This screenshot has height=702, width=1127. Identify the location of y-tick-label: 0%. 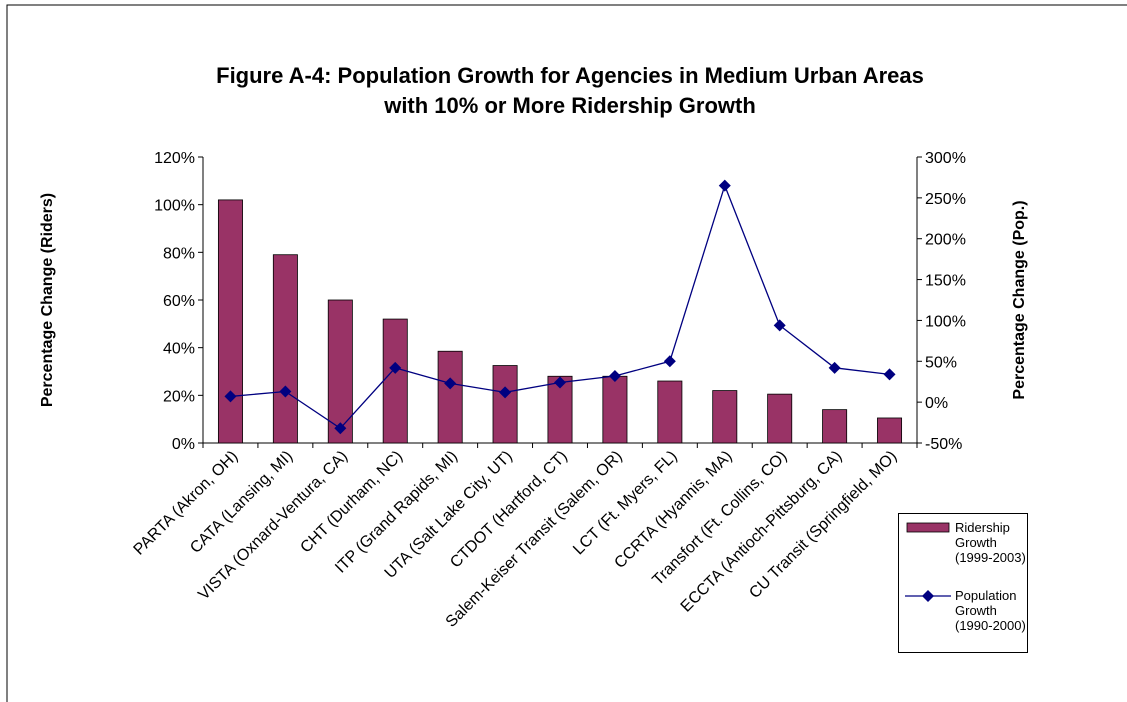
(183, 444).